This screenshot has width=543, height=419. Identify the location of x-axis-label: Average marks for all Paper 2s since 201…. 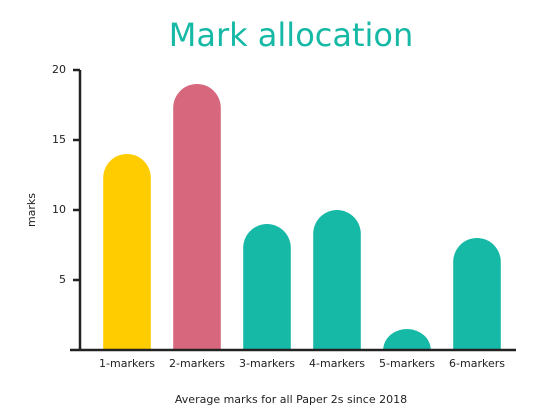
(291, 399).